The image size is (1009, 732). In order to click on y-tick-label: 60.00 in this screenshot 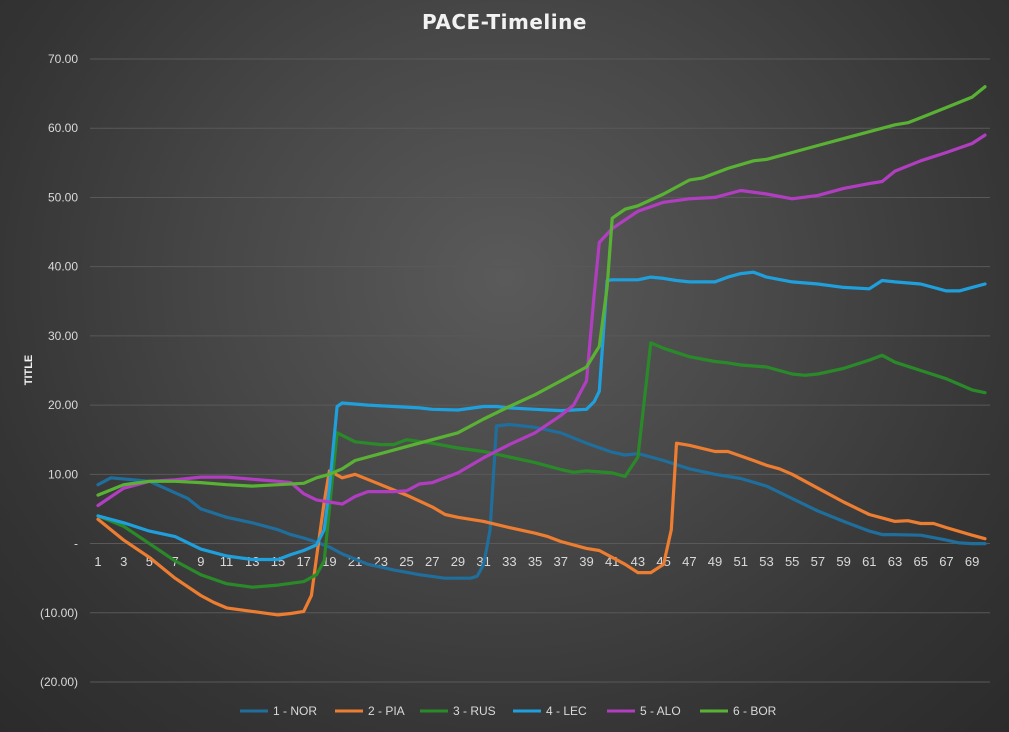, I will do `click(63, 128)`.